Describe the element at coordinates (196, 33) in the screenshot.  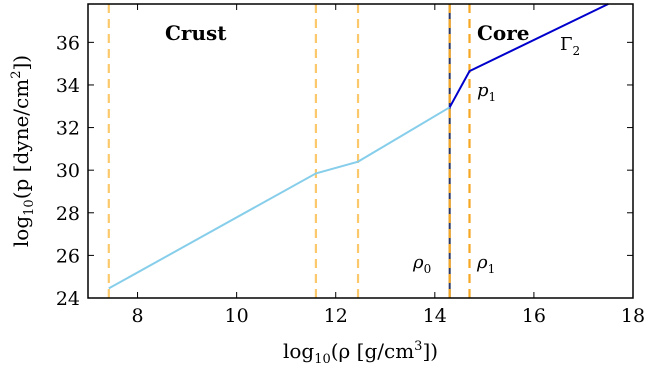
I see `crust-label: Crust` at that location.